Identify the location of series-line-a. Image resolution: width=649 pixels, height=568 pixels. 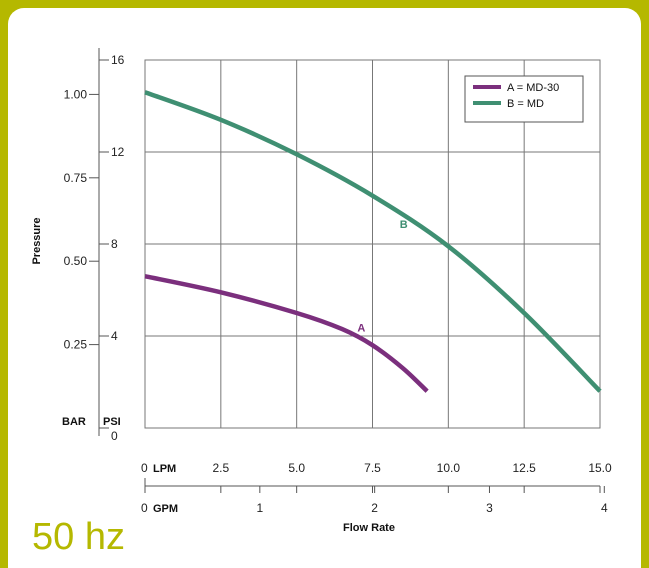
(286, 333).